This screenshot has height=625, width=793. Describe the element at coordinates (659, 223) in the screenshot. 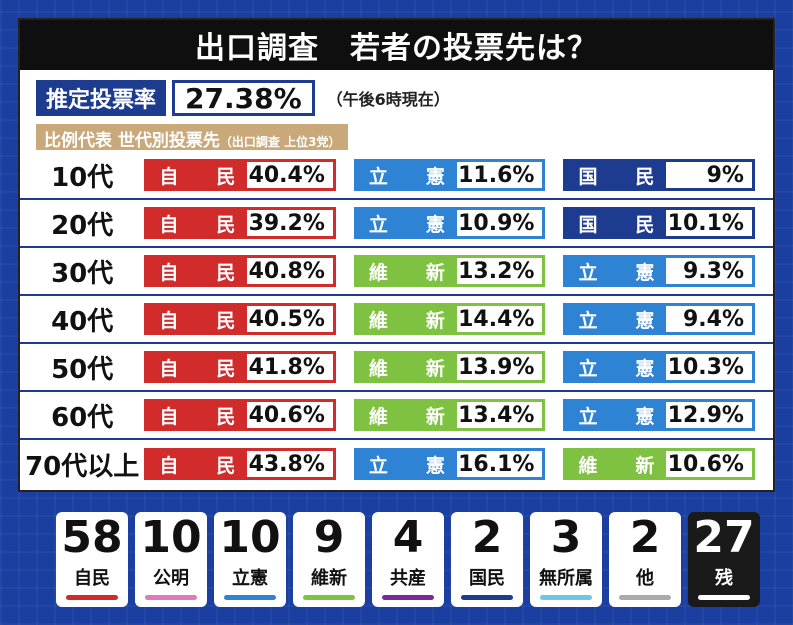

I see `party-result: 国民 10.1%` at that location.